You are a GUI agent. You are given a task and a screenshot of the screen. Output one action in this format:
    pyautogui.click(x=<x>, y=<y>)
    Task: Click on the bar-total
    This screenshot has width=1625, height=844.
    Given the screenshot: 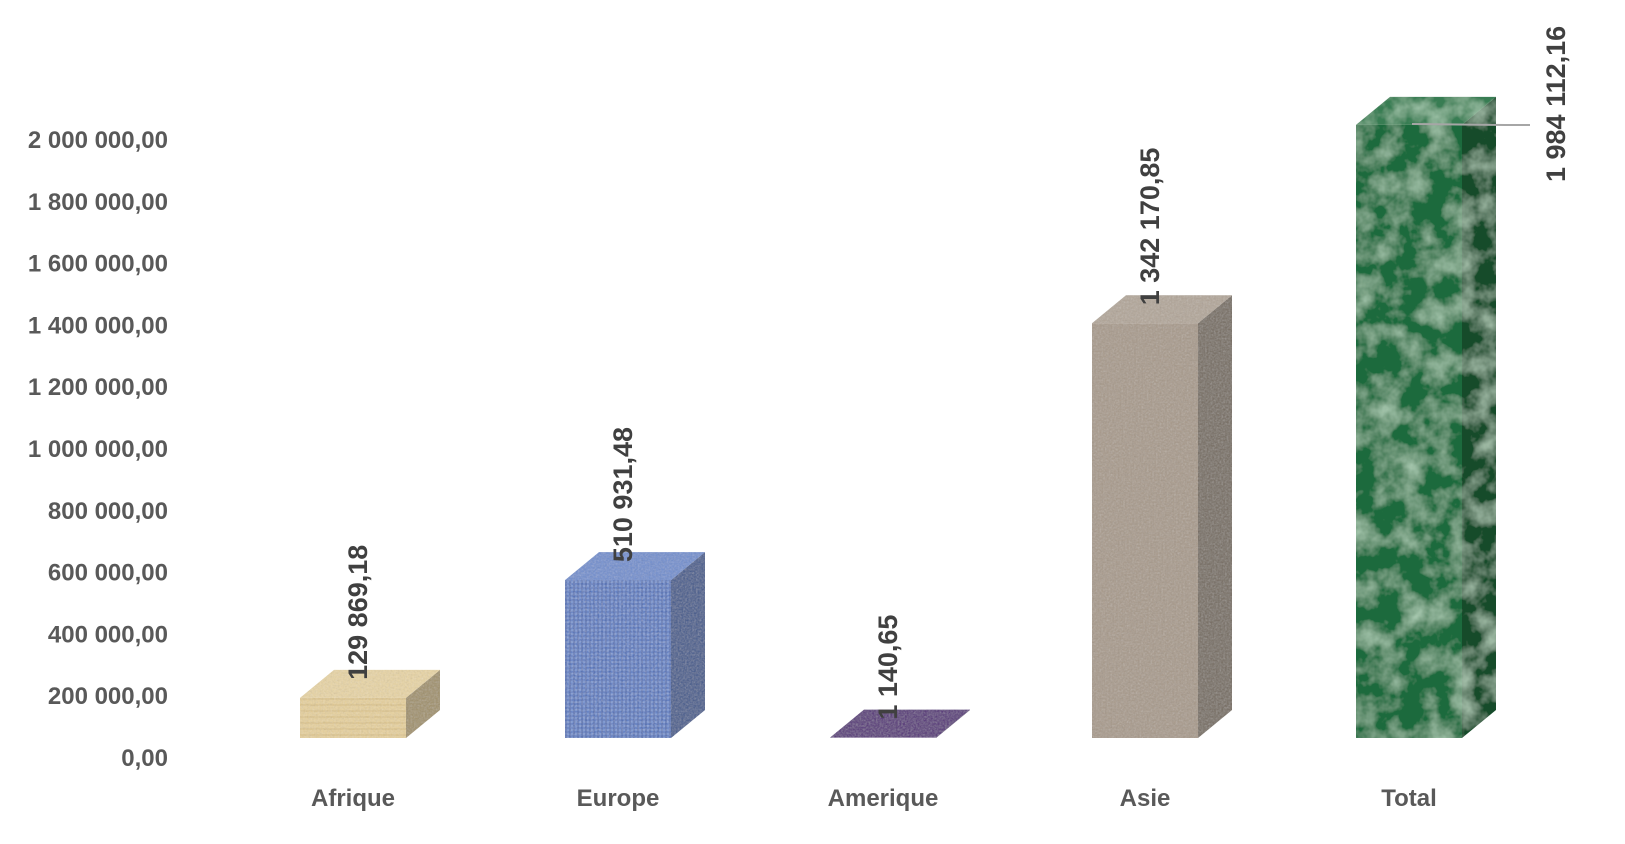 What is the action you would take?
    pyautogui.click(x=1426, y=417)
    